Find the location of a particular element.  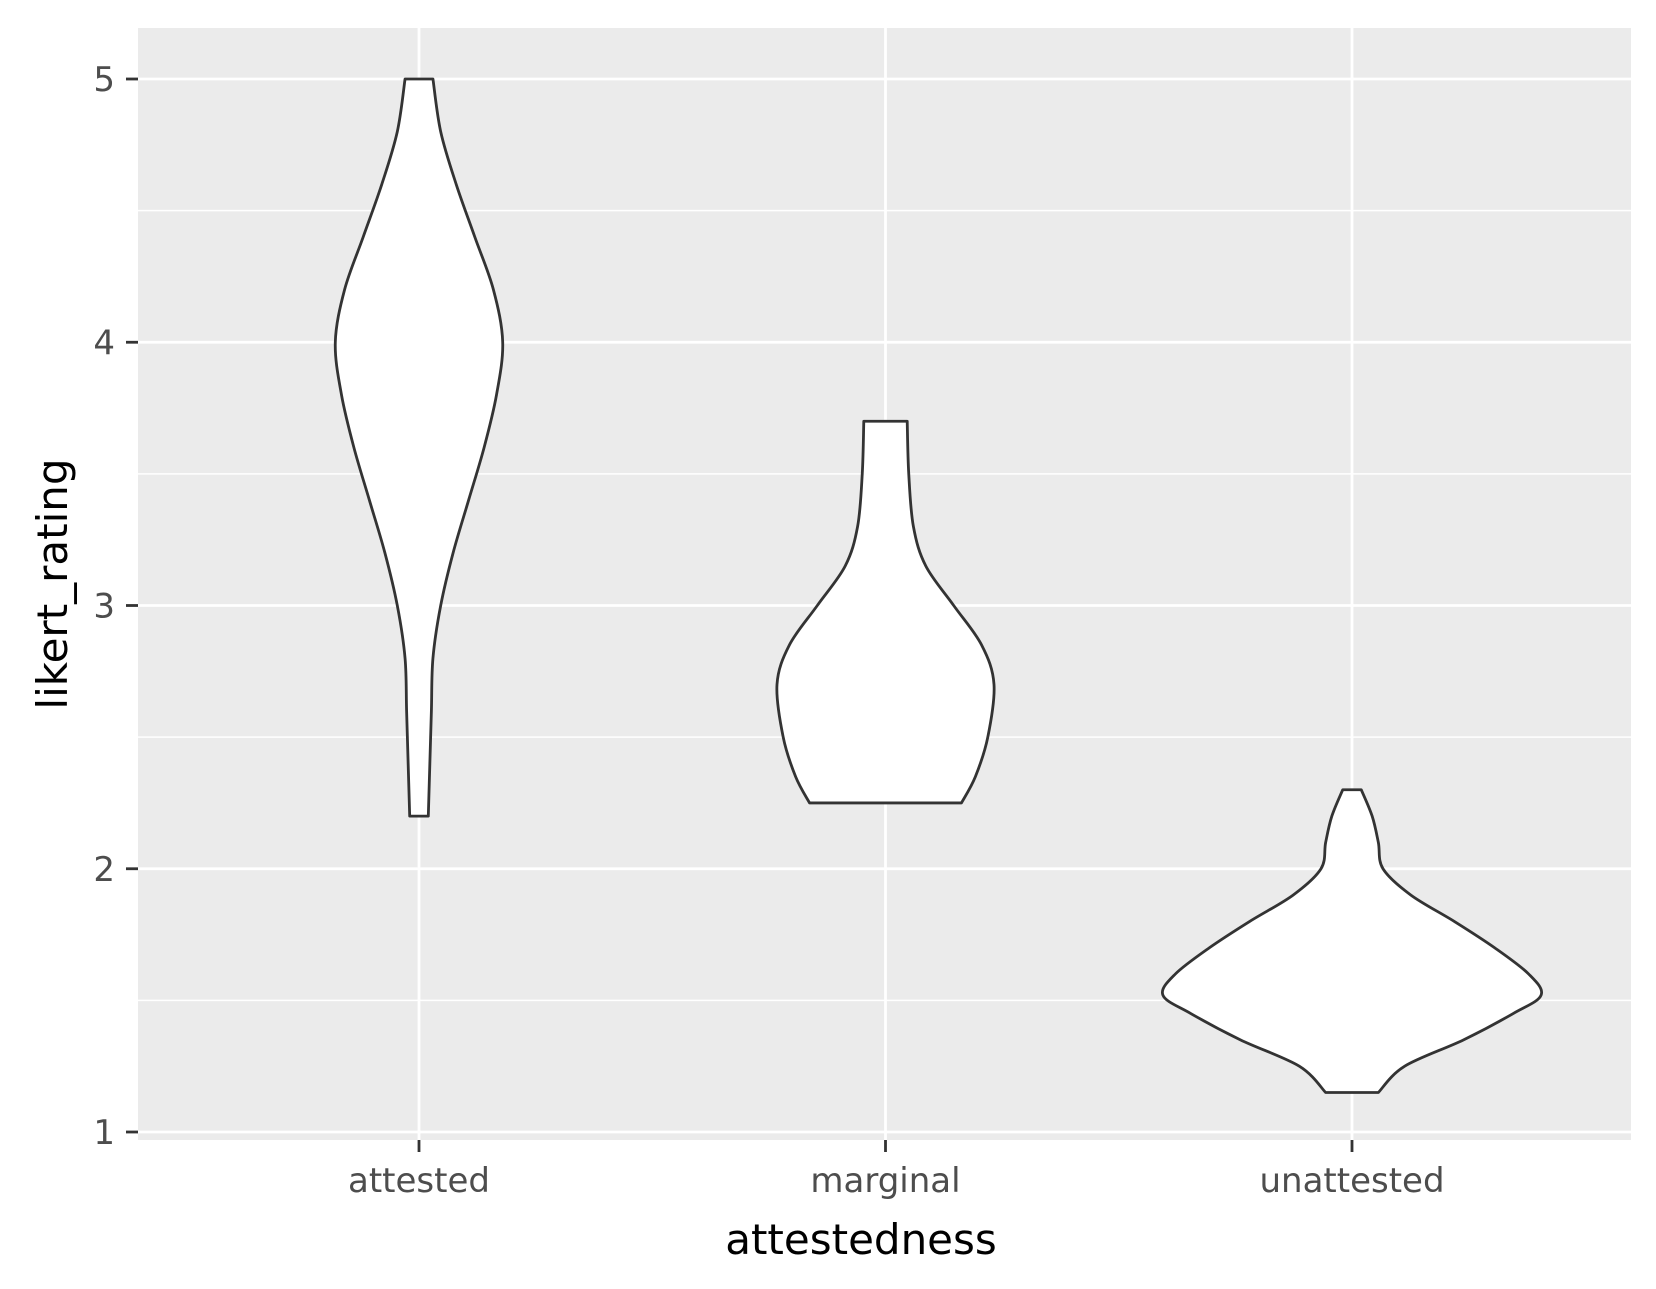

violin-attested is located at coordinates (419, 447).